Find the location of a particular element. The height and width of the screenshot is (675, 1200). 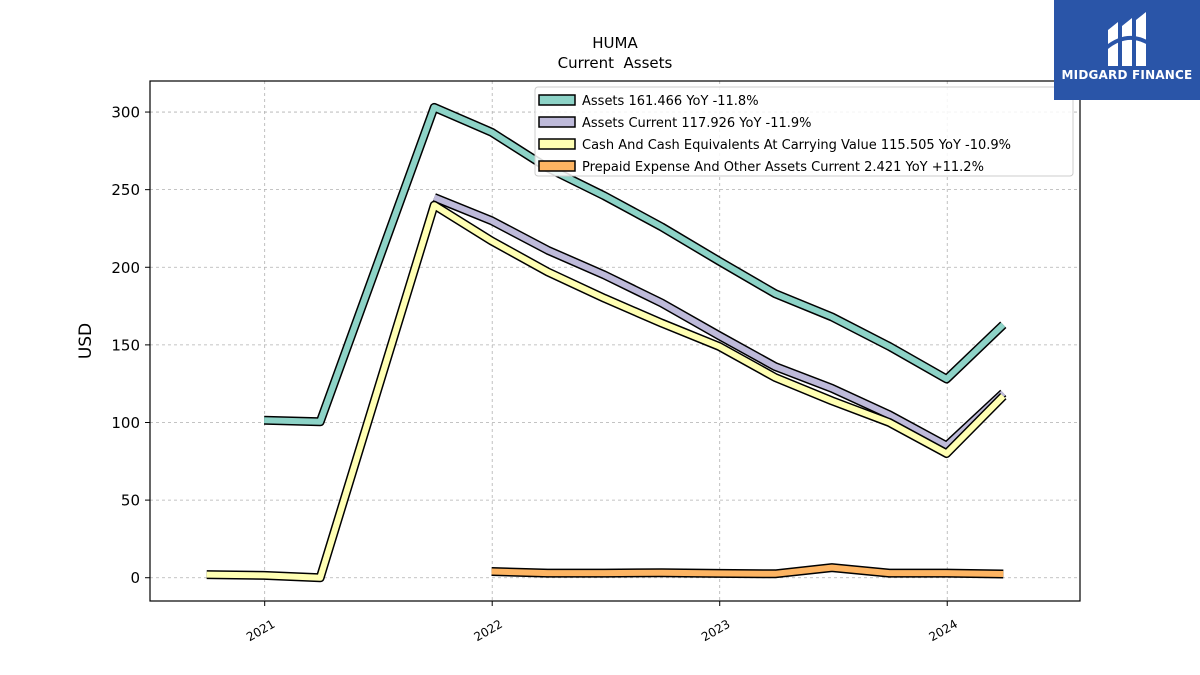

legend-item: Assets 161.466 YoY -11.8% is located at coordinates (648, 101).